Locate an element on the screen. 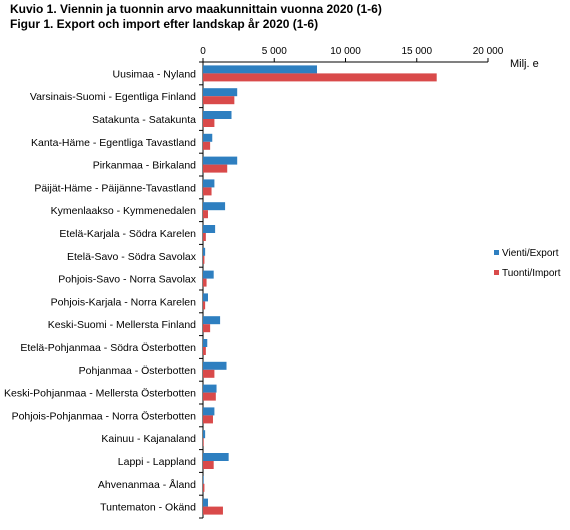 The image size is (570, 530). category-label: Päijät-Häme - Päijänne-Tavastland is located at coordinates (115, 188).